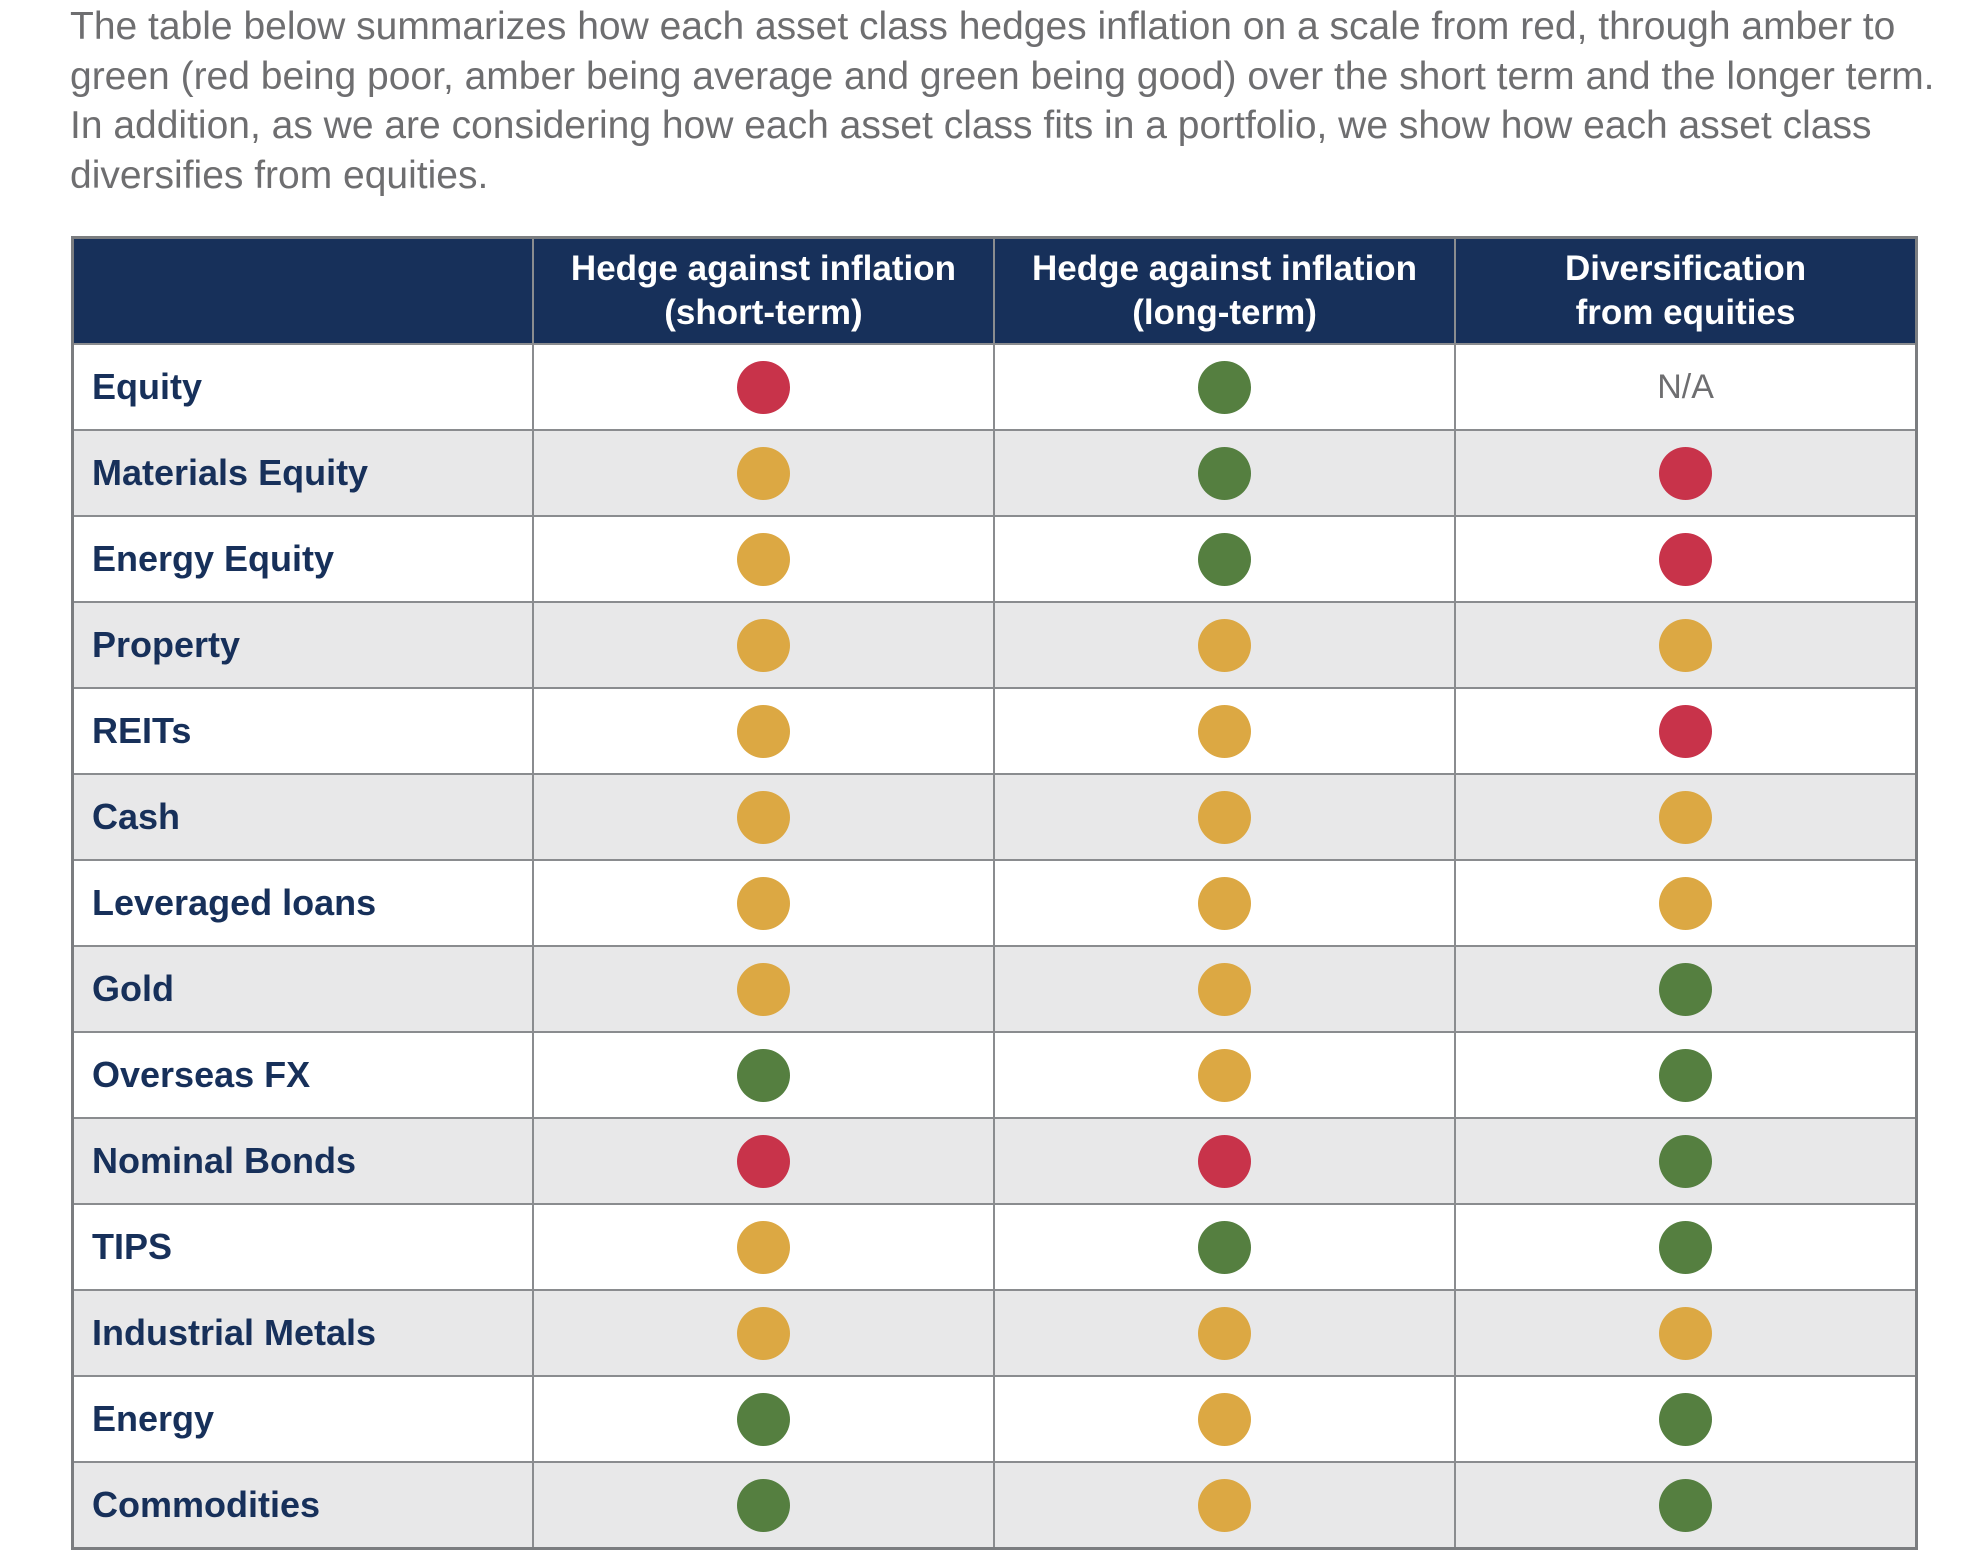 The width and height of the screenshot is (1967, 1561). Describe the element at coordinates (763, 268) in the screenshot. I see `header-line: Hedge against inflation` at that location.